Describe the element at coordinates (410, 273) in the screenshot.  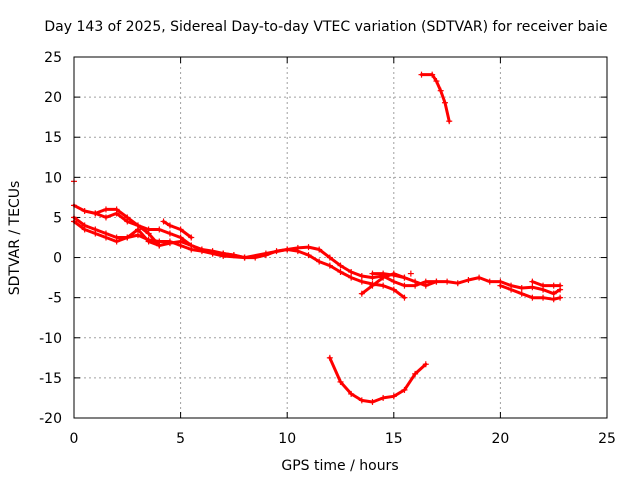
I see `outlier-point` at that location.